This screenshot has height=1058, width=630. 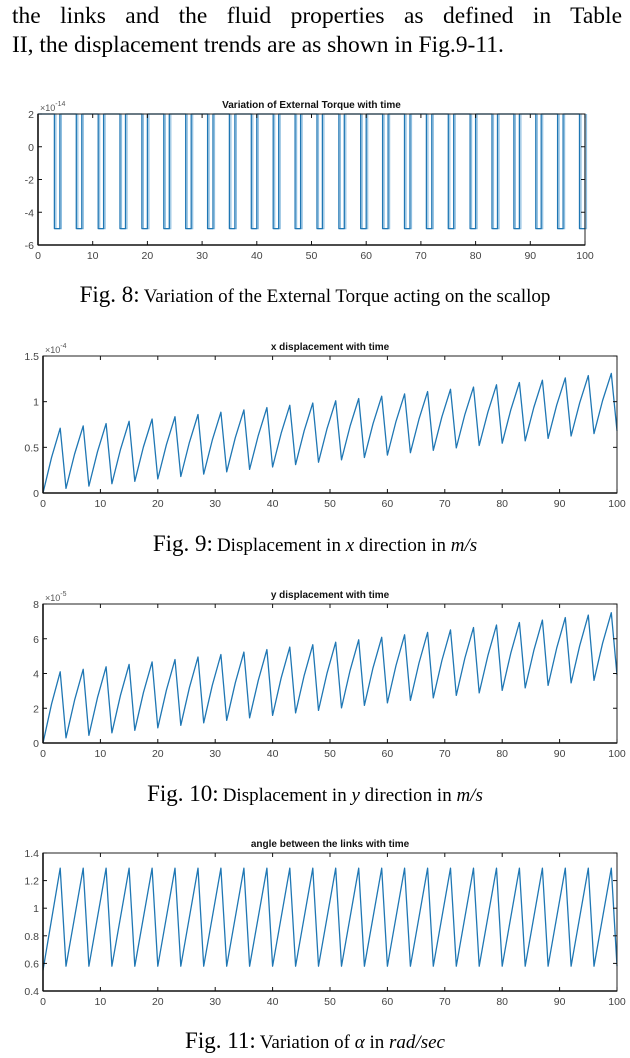 What do you see at coordinates (36, 605) in the screenshot?
I see `y-tick-label: 8` at bounding box center [36, 605].